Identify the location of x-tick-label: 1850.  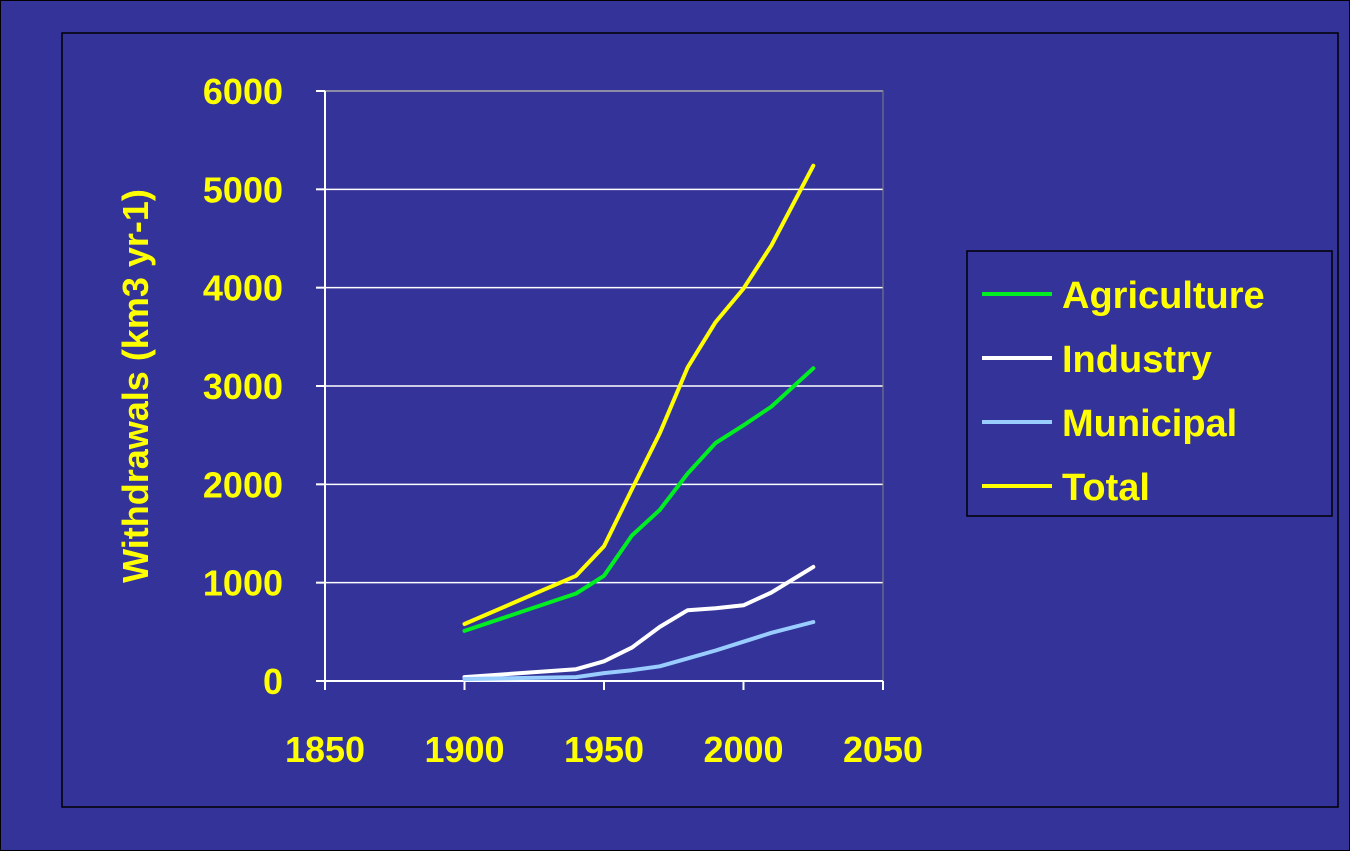
(325, 749).